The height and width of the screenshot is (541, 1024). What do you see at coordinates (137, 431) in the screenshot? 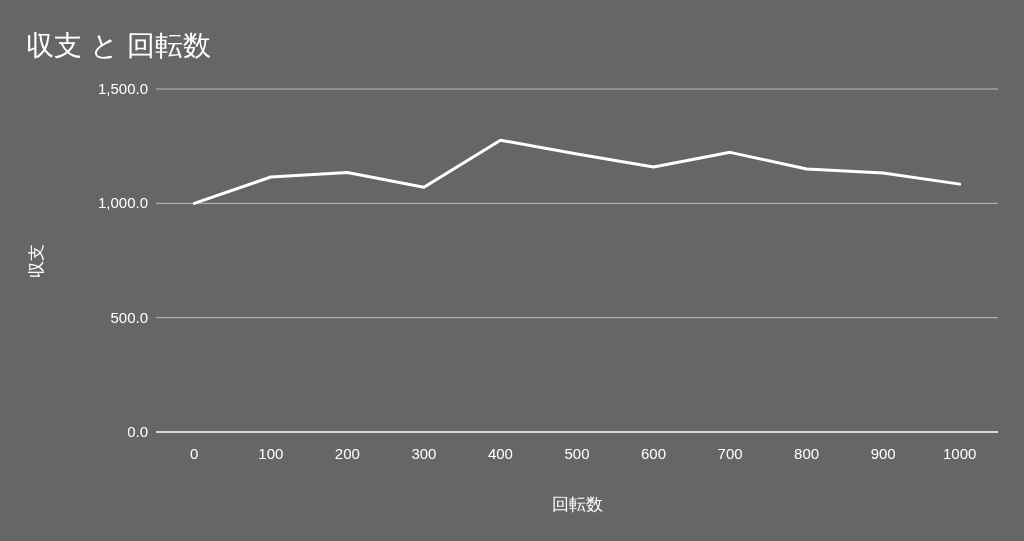
I see `y-tick-label: 0.0` at bounding box center [137, 431].